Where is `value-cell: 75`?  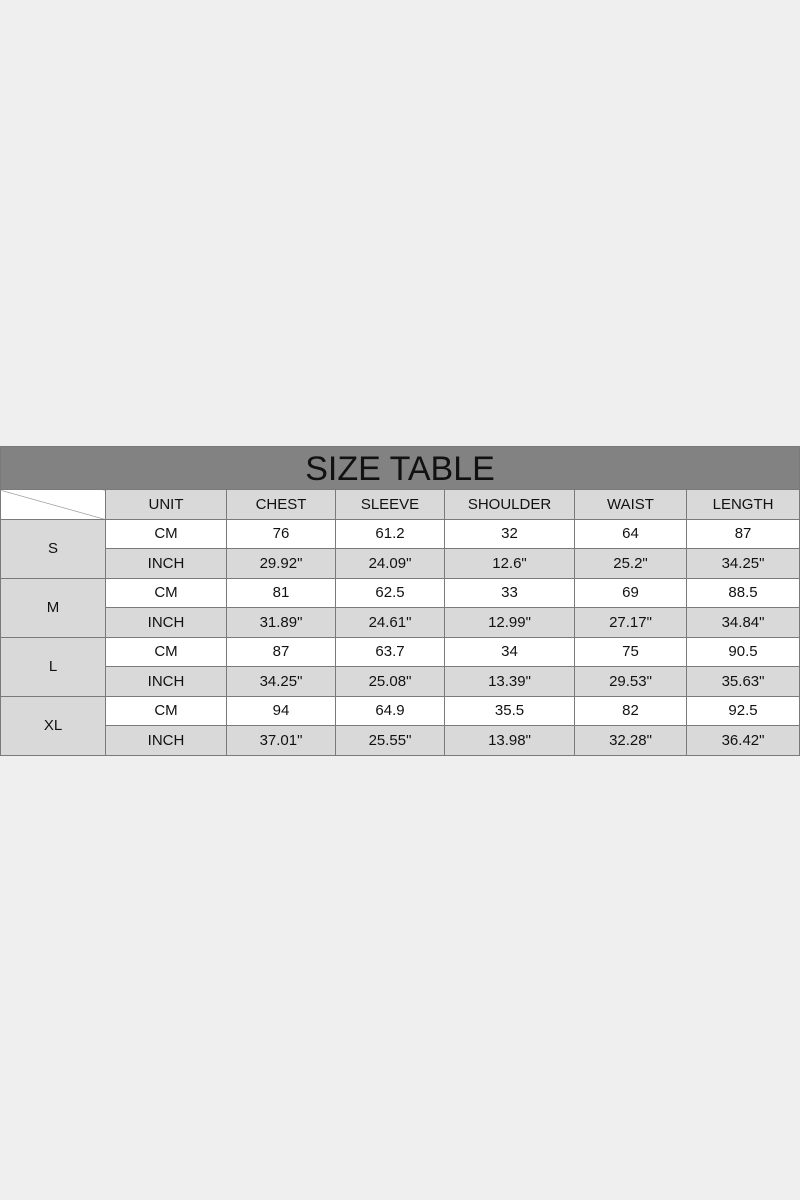 value-cell: 75 is located at coordinates (630, 651).